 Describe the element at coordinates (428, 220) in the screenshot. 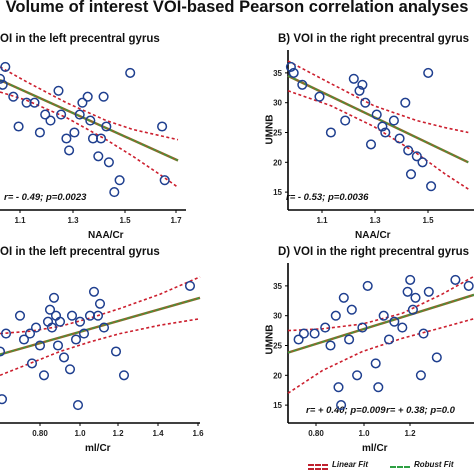

I see `panel-b-x-tick-label: 1.5` at that location.